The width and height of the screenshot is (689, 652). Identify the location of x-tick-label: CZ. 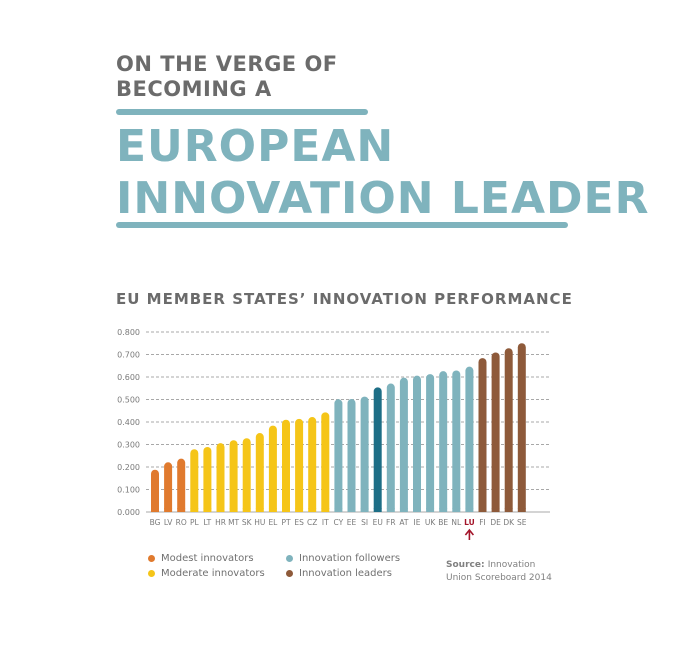
(312, 522).